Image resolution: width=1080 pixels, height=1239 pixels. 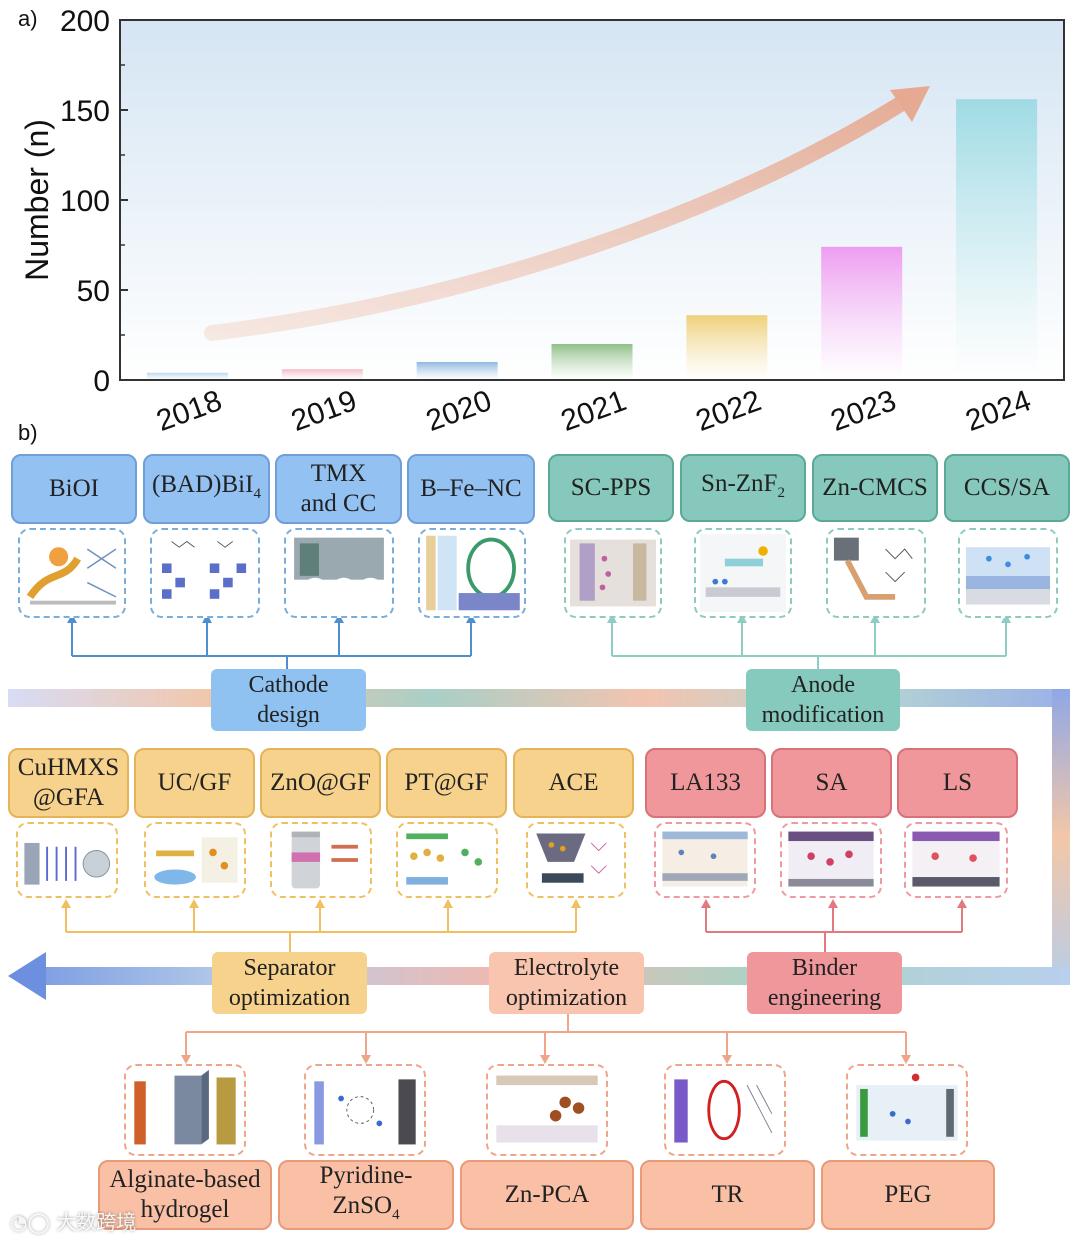 I want to click on electrolyte-item-alginate-hydrogel: Alginate-based hydrogel, so click(x=185, y=1195).